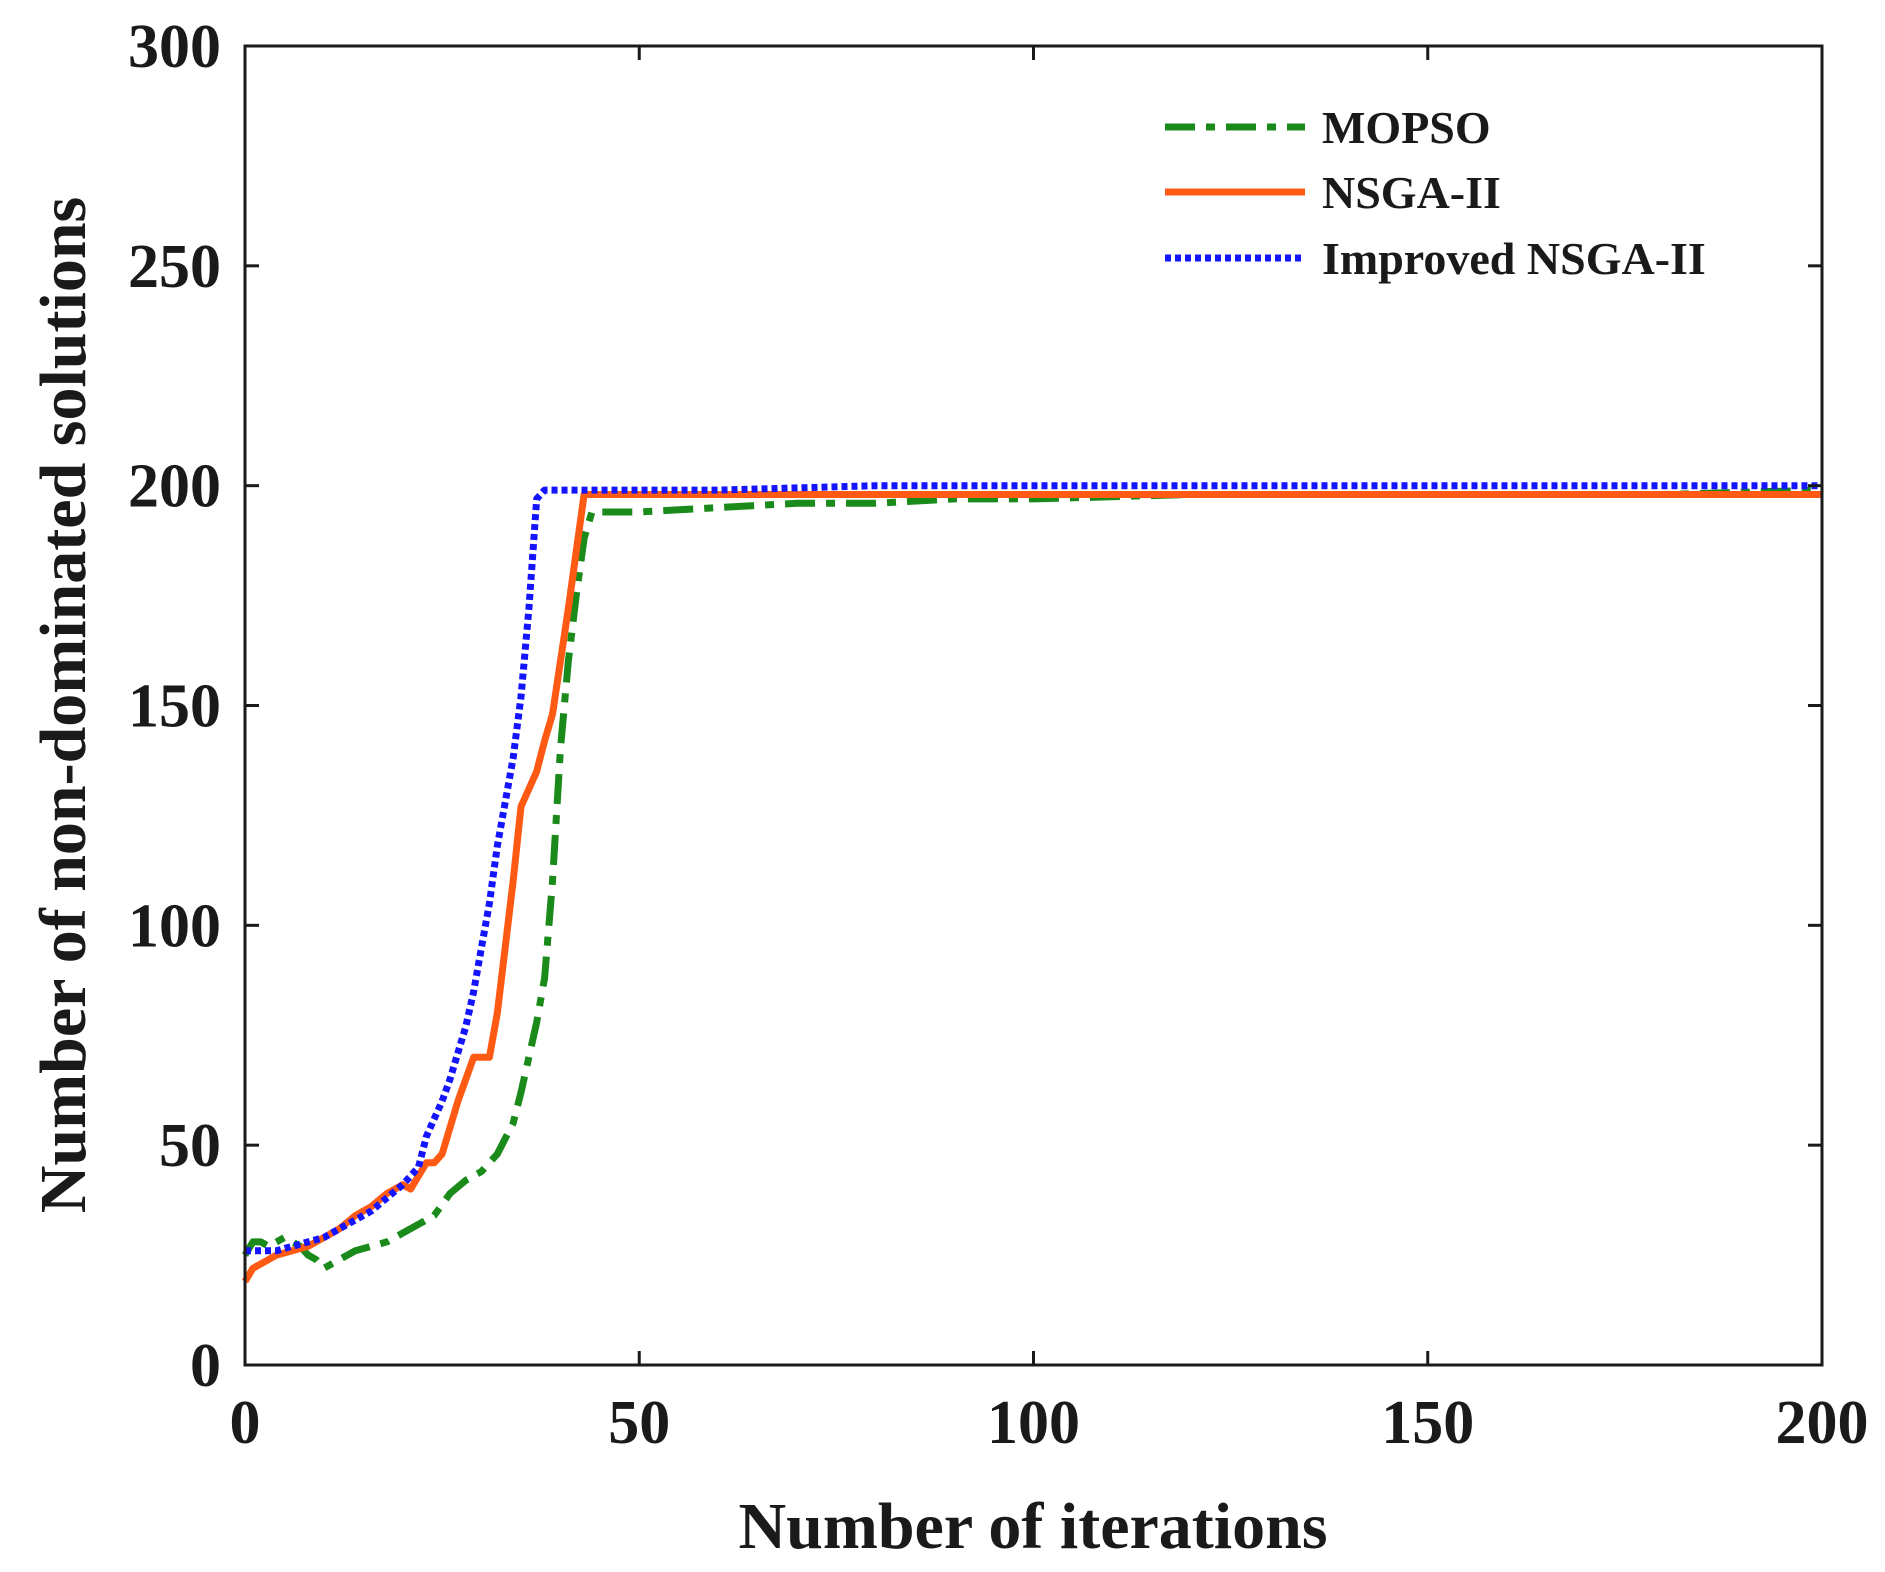 This screenshot has height=1572, width=1885. What do you see at coordinates (174, 47) in the screenshot?
I see `y-tick-label: 300` at bounding box center [174, 47].